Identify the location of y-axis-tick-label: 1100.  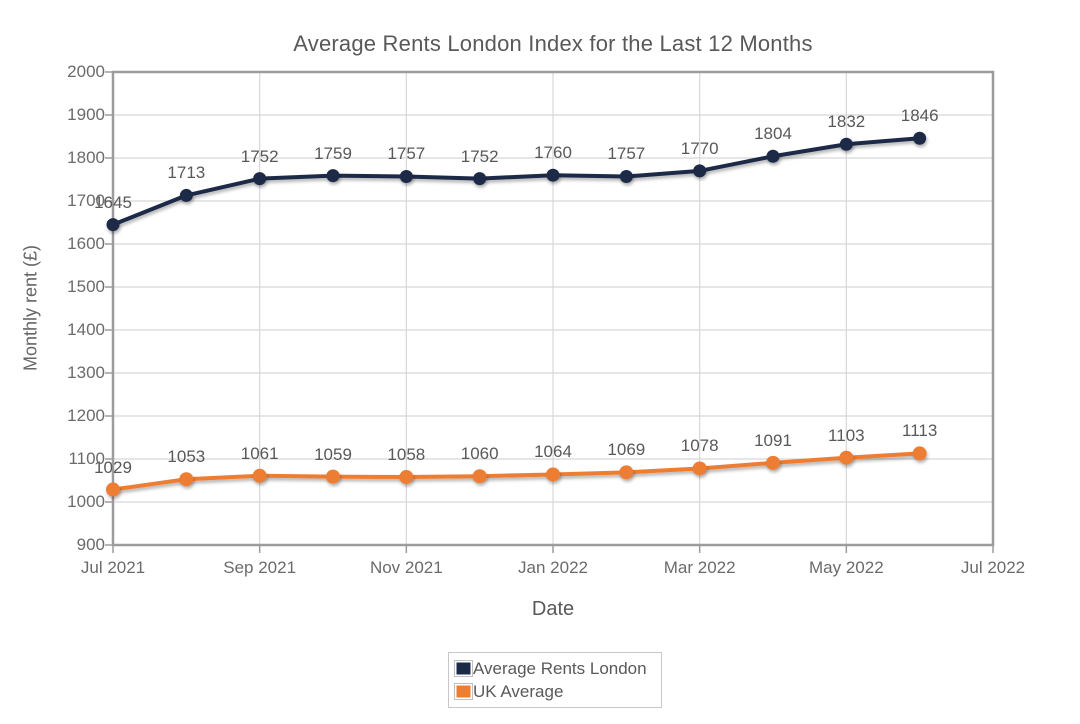
(86, 458).